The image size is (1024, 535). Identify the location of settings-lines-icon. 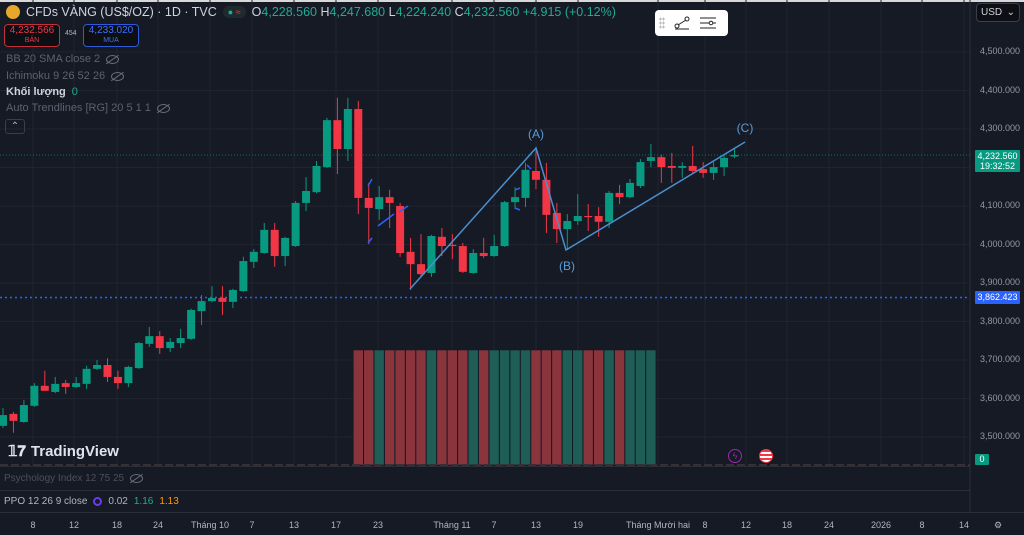
(708, 23).